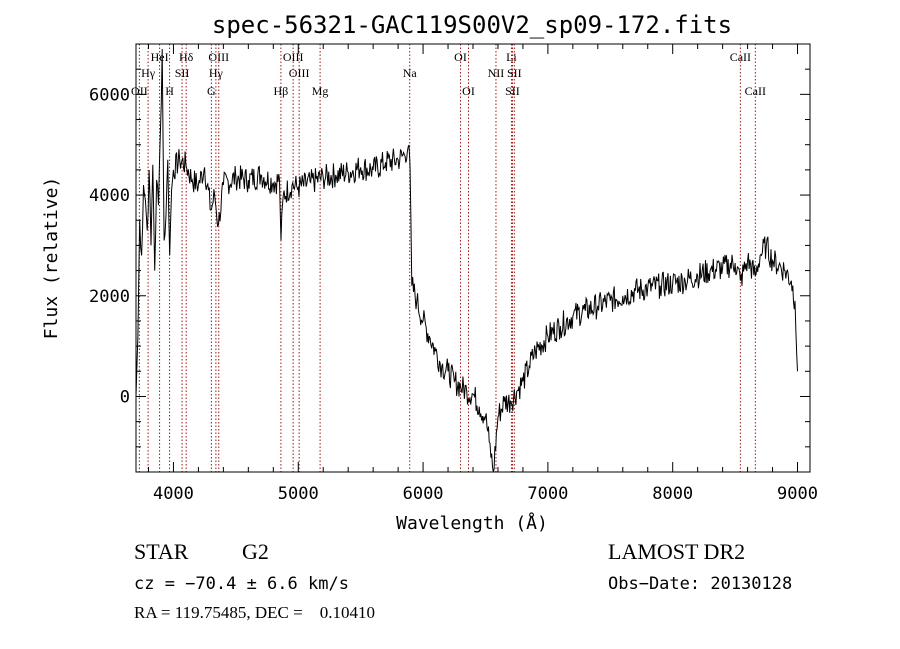 This screenshot has height=649, width=900. What do you see at coordinates (109, 196) in the screenshot?
I see `y-tick-label: 4000` at bounding box center [109, 196].